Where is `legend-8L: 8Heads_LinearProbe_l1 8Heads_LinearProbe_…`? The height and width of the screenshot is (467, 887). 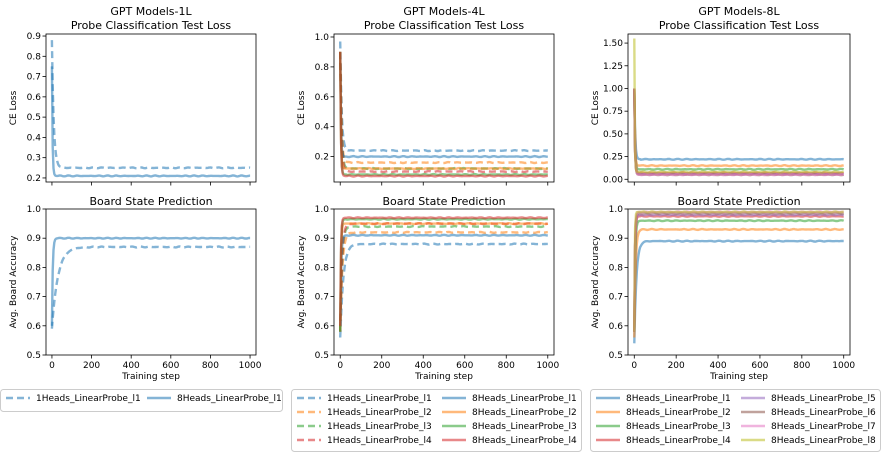
legend-8L: 8Heads_LinearProbe_l1 8Heads_LinearProbe_… is located at coordinates (735, 420).